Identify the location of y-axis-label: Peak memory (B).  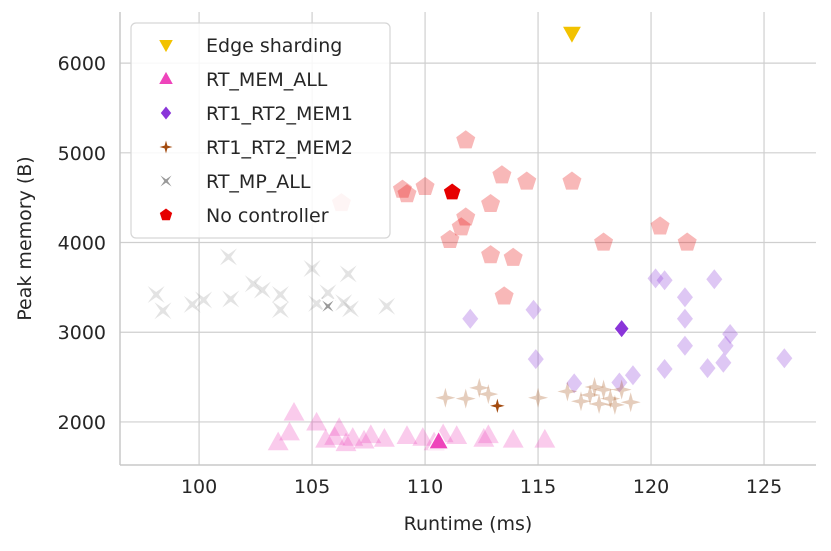
(25, 238).